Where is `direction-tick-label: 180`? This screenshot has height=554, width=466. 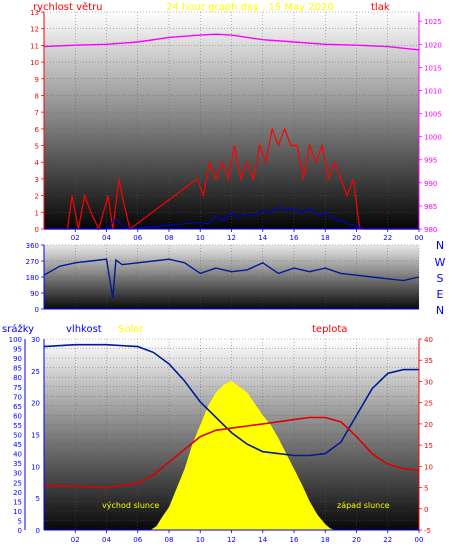
direction-tick-label: 180 is located at coordinates (32, 278).